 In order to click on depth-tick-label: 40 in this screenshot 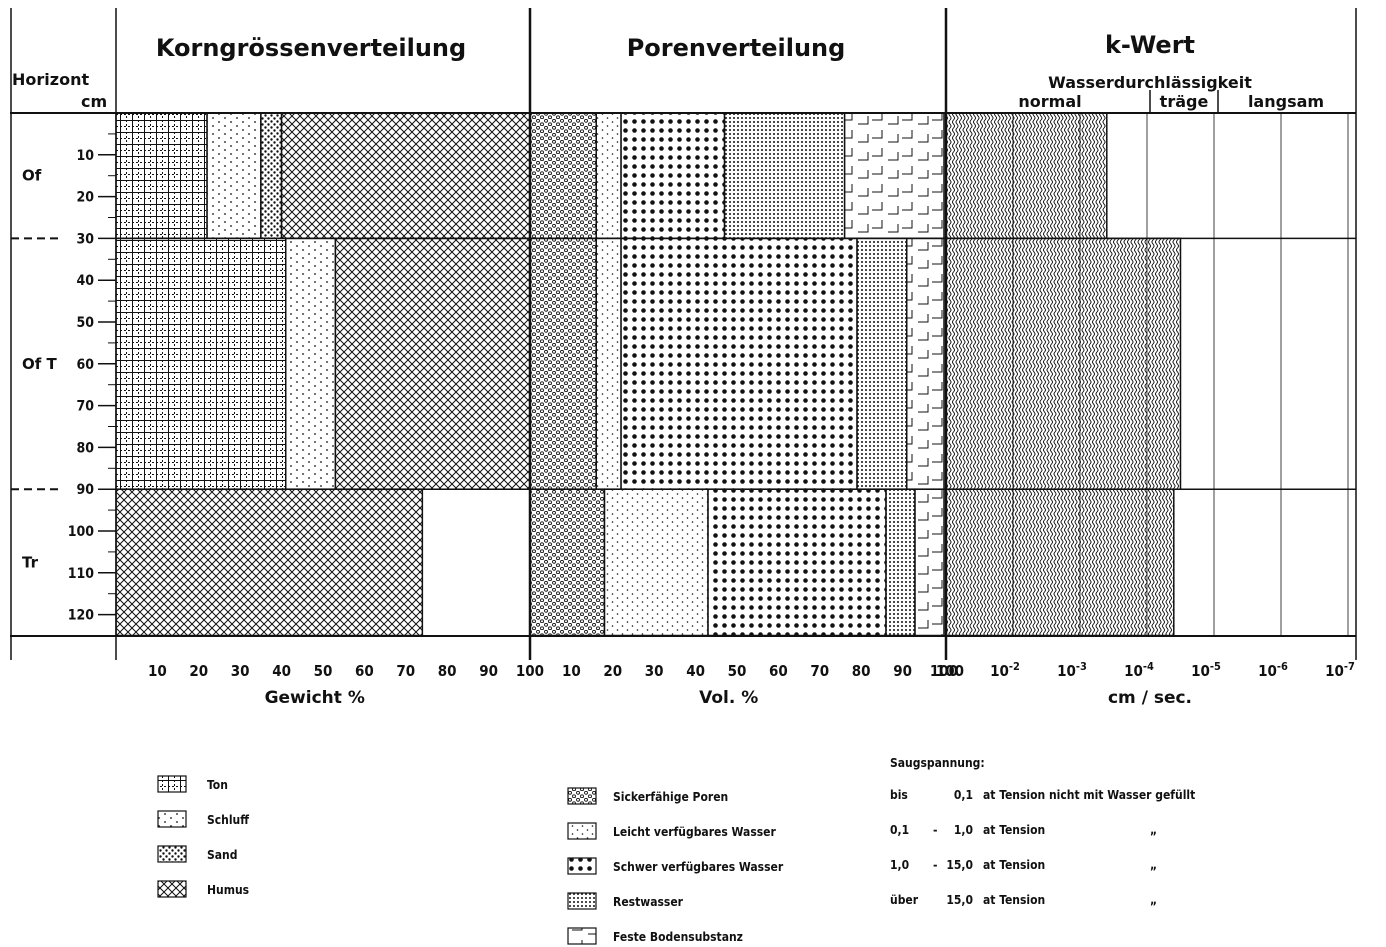, I will do `click(85, 281)`.